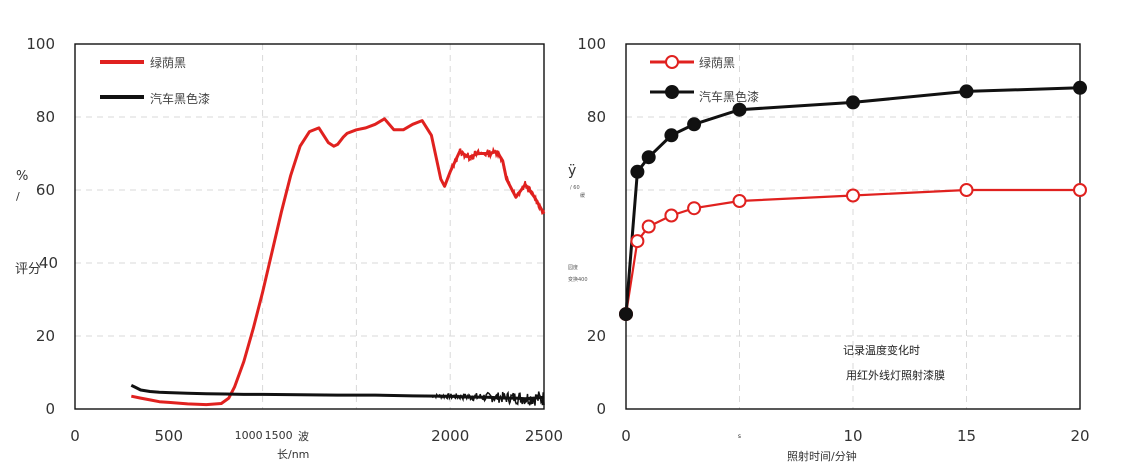  What do you see at coordinates (42, 226) in the screenshot?
I see `y-tick-labels: 0 20 40 60 80 100` at bounding box center [42, 226].